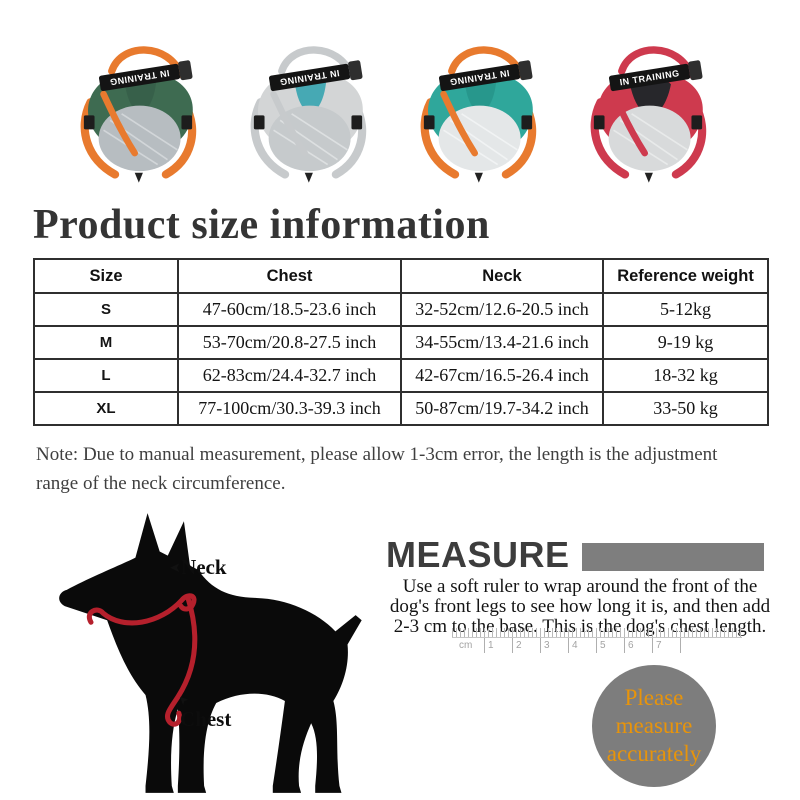  Describe the element at coordinates (289, 309) in the screenshot. I see `cell-chest: 47-60cm/18.5-23.6 inch` at that location.